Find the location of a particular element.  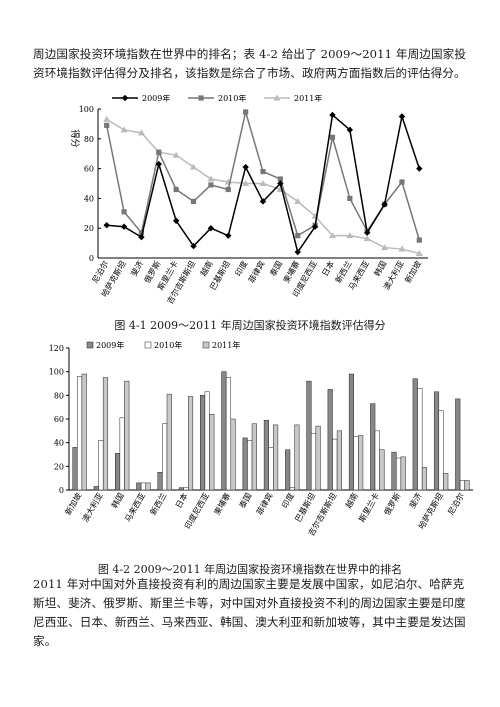

x-tick-label: 尼泊尔 is located at coordinates (455, 504).